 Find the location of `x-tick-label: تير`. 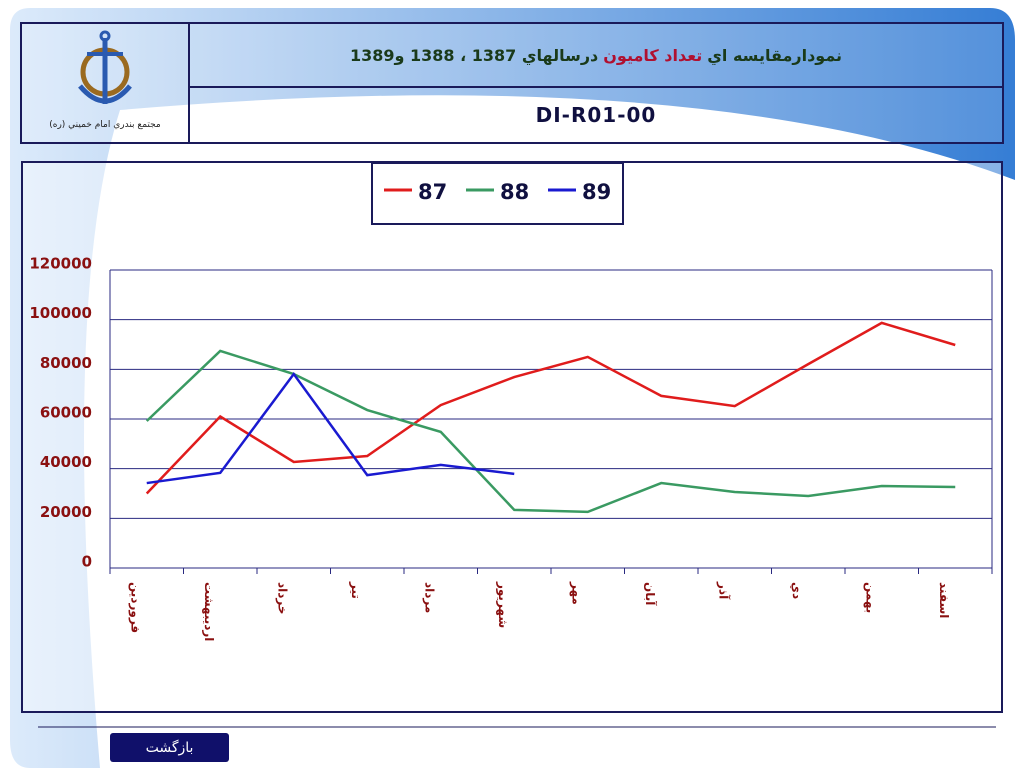

x-tick-label: تير is located at coordinates (356, 590).